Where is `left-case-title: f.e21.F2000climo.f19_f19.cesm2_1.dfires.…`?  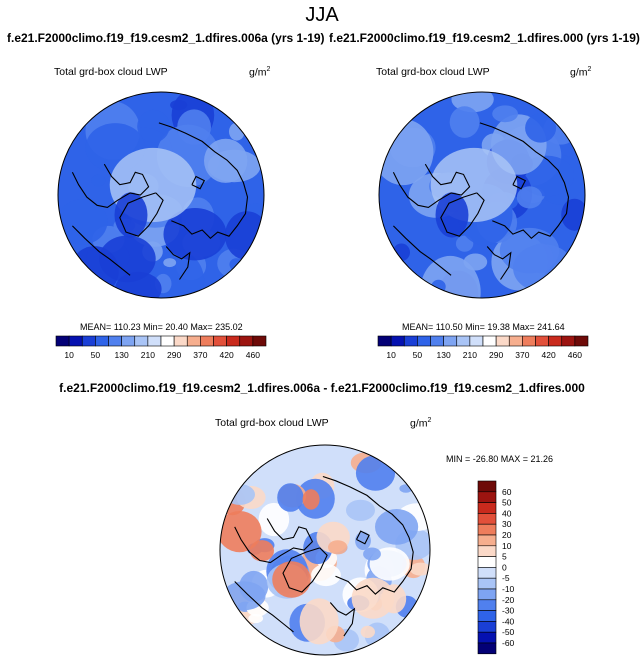 left-case-title: f.e21.F2000climo.f19_f19.cesm2_1.dfires.… is located at coordinates (166, 38).